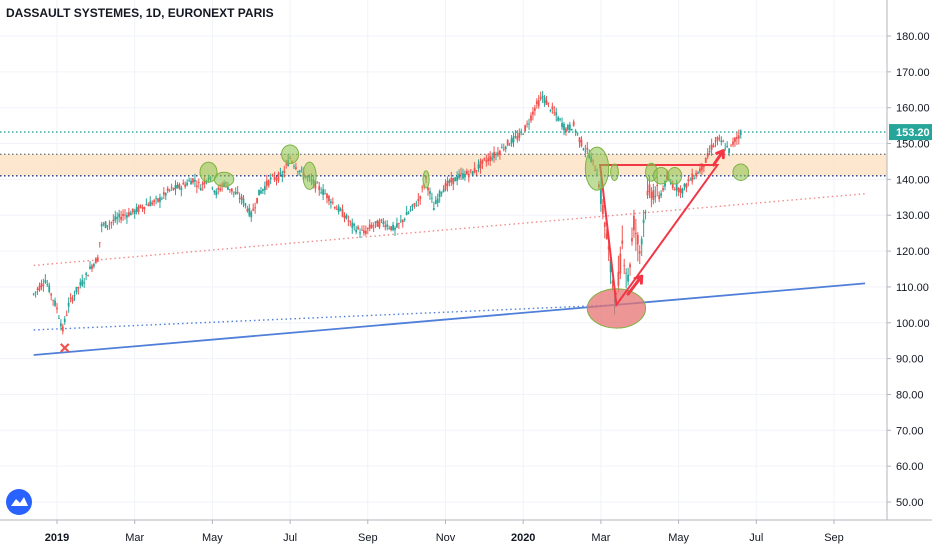 This screenshot has height=550, width=932. Describe the element at coordinates (446, 538) in the screenshot. I see `x-tick-label: Nov` at that location.